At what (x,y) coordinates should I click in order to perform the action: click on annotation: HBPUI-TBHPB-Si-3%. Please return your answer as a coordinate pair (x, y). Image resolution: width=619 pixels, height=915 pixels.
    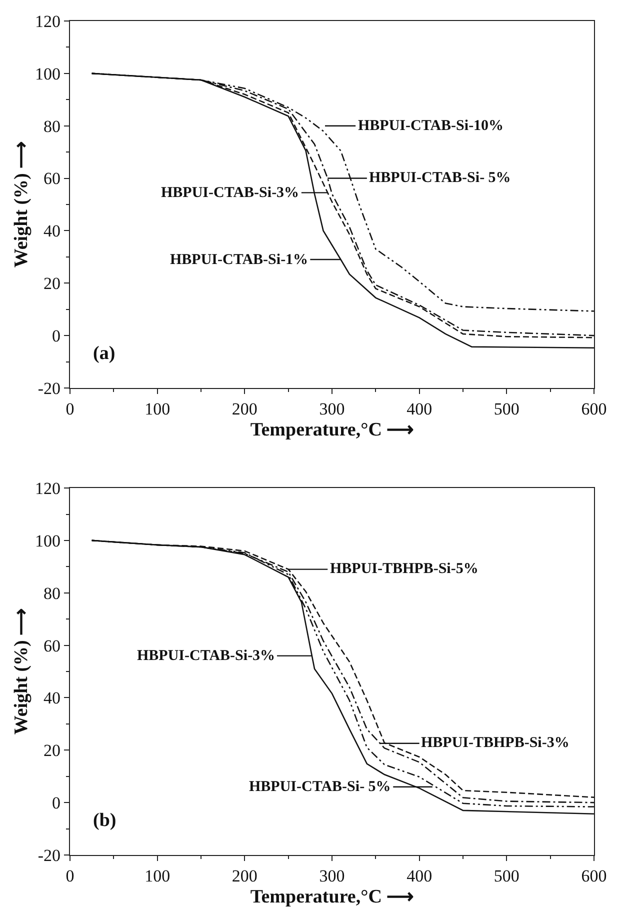
    Looking at the image, I should click on (495, 743).